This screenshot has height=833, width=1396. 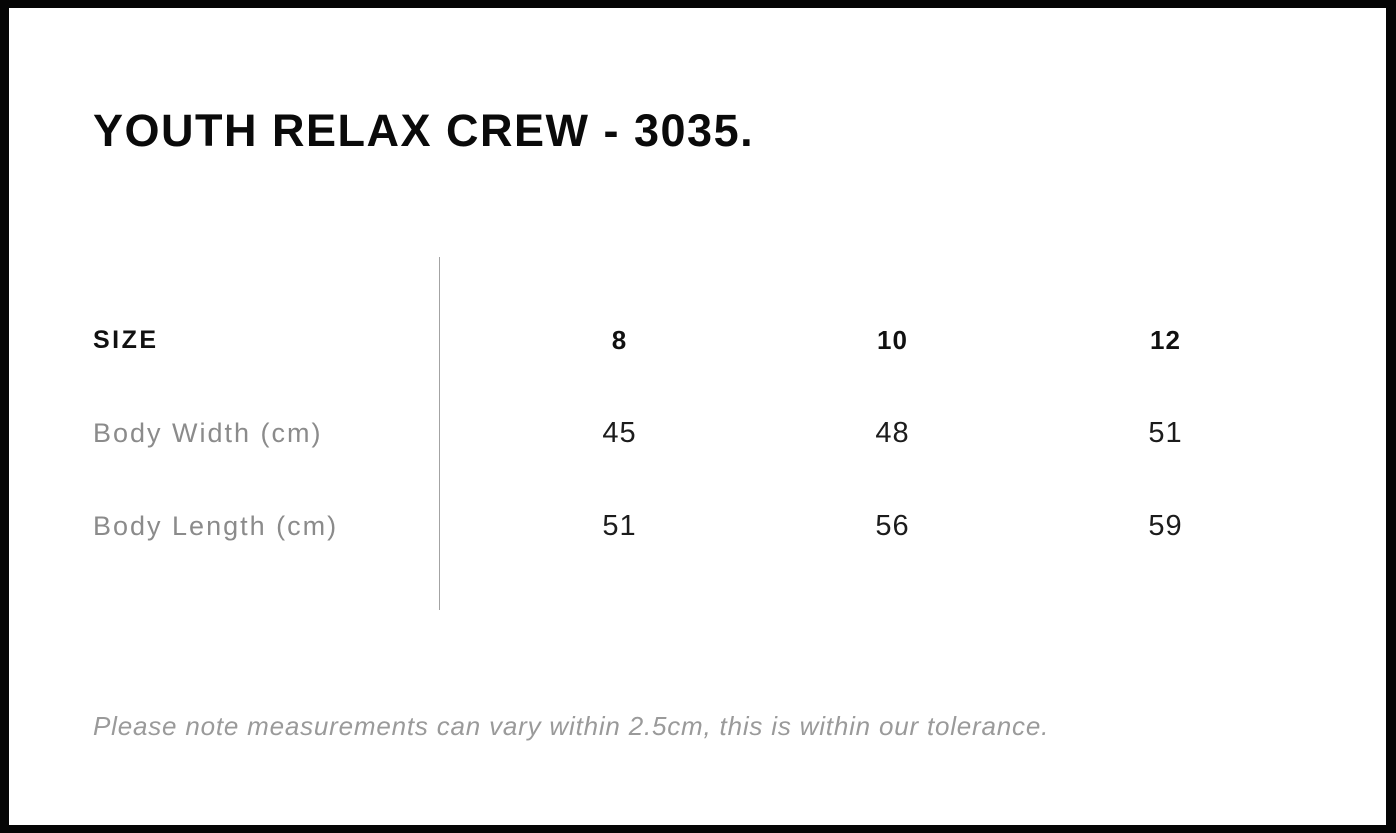 I want to click on body-width-size-12-value: 51, so click(x=1165, y=433).